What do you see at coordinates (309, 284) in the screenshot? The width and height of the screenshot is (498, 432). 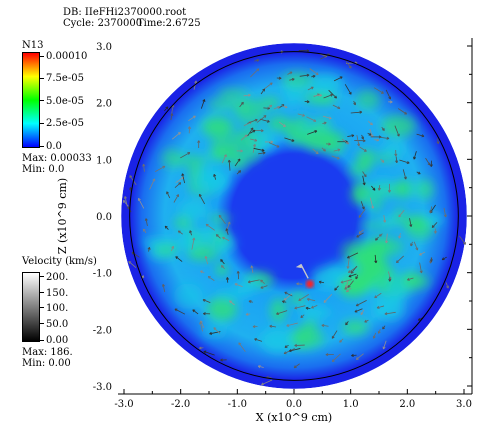 I see `n13-hotspot` at bounding box center [309, 284].